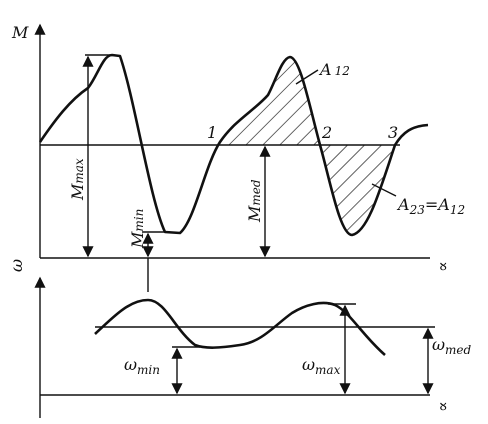  I want to click on m-min-label: Mmin, so click(137, 229).